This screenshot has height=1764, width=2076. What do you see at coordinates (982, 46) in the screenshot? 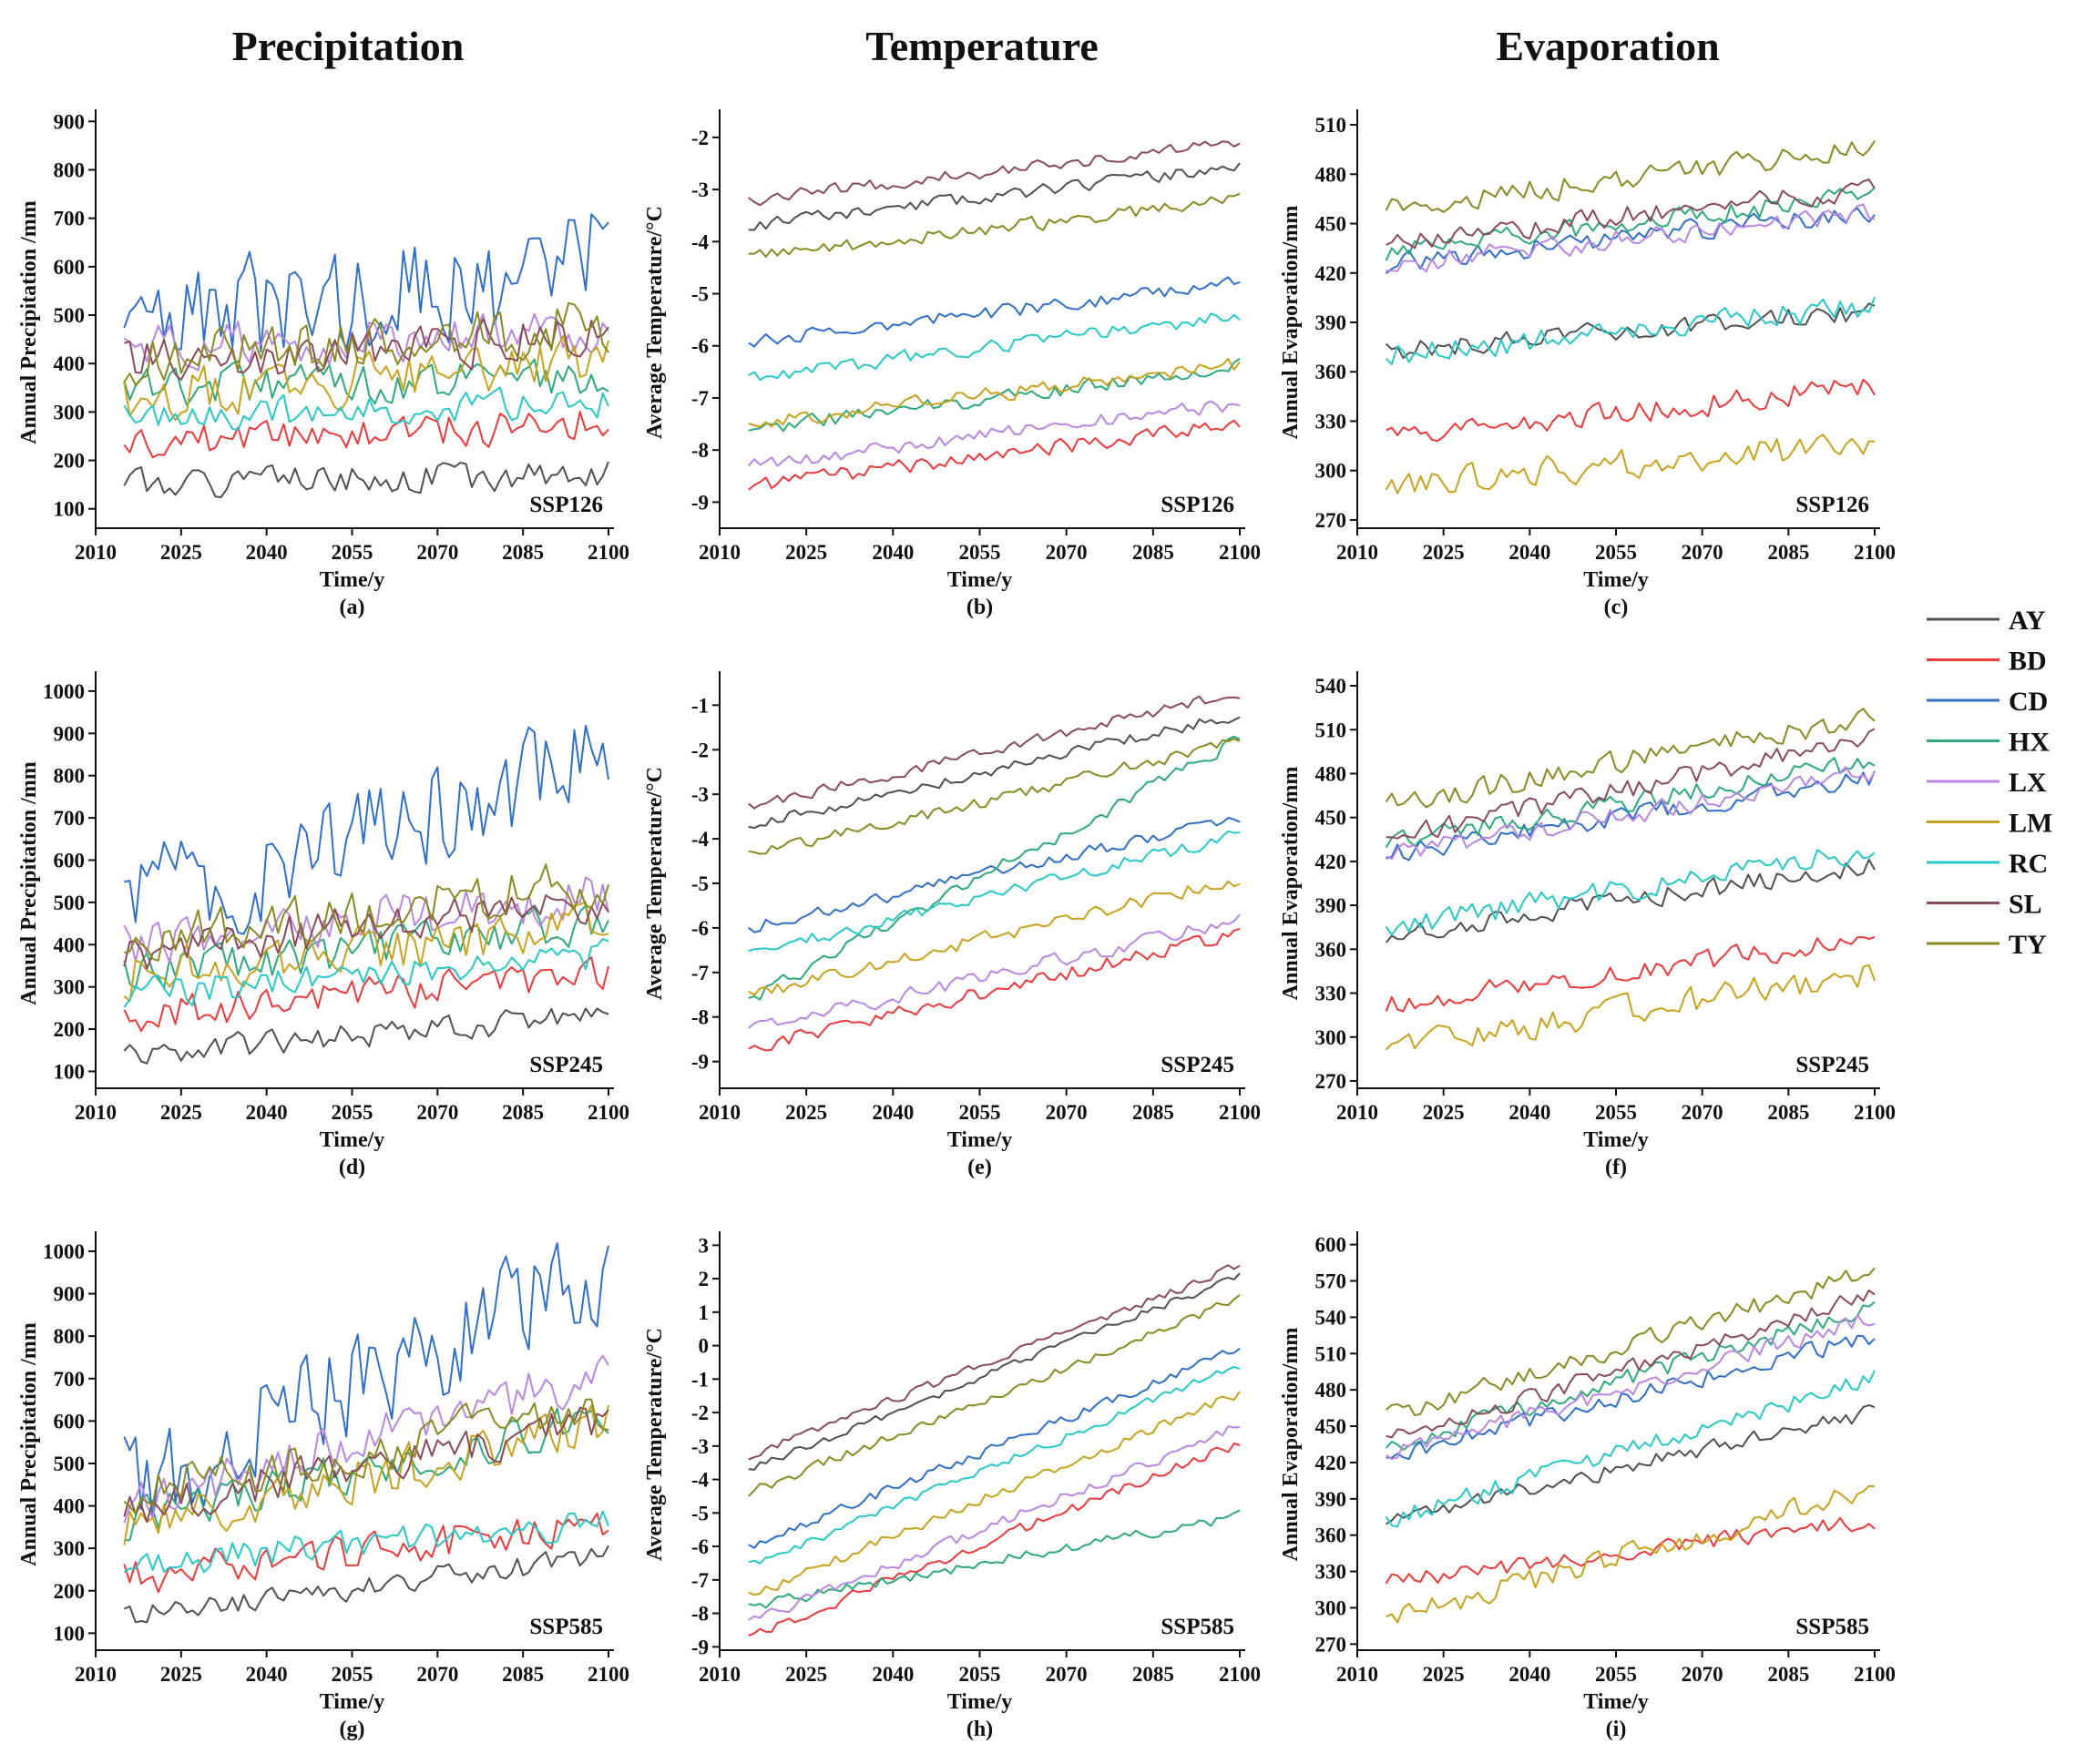
I see `column-title-temperature: Temperature` at bounding box center [982, 46].